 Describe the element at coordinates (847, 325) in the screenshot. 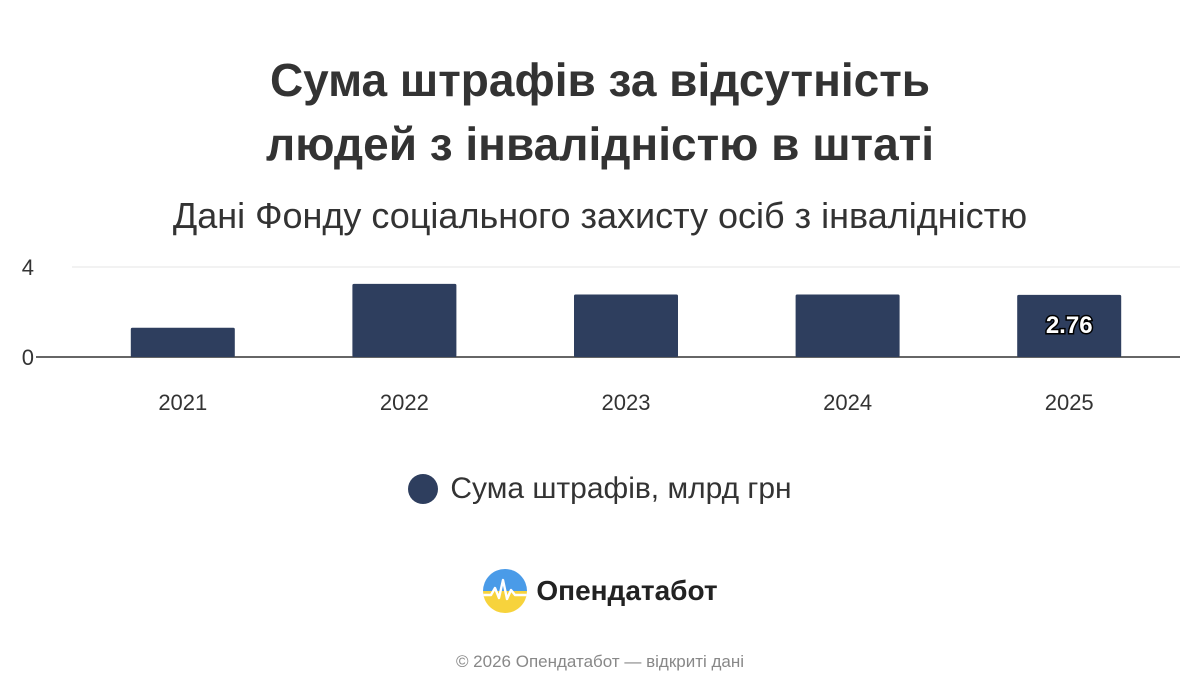

I see `bar-2024` at that location.